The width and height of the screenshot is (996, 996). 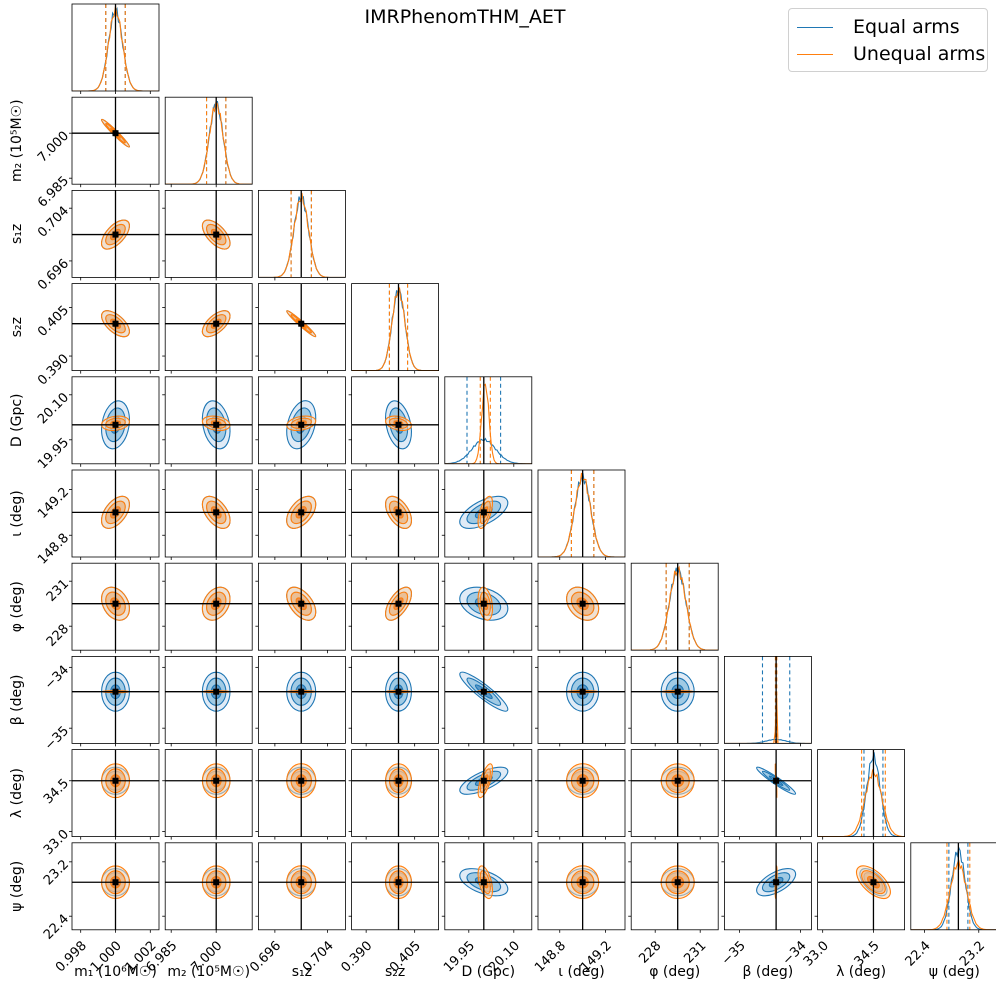 What do you see at coordinates (919, 54) in the screenshot?
I see `legend-label-unequal: Unequal arms` at bounding box center [919, 54].